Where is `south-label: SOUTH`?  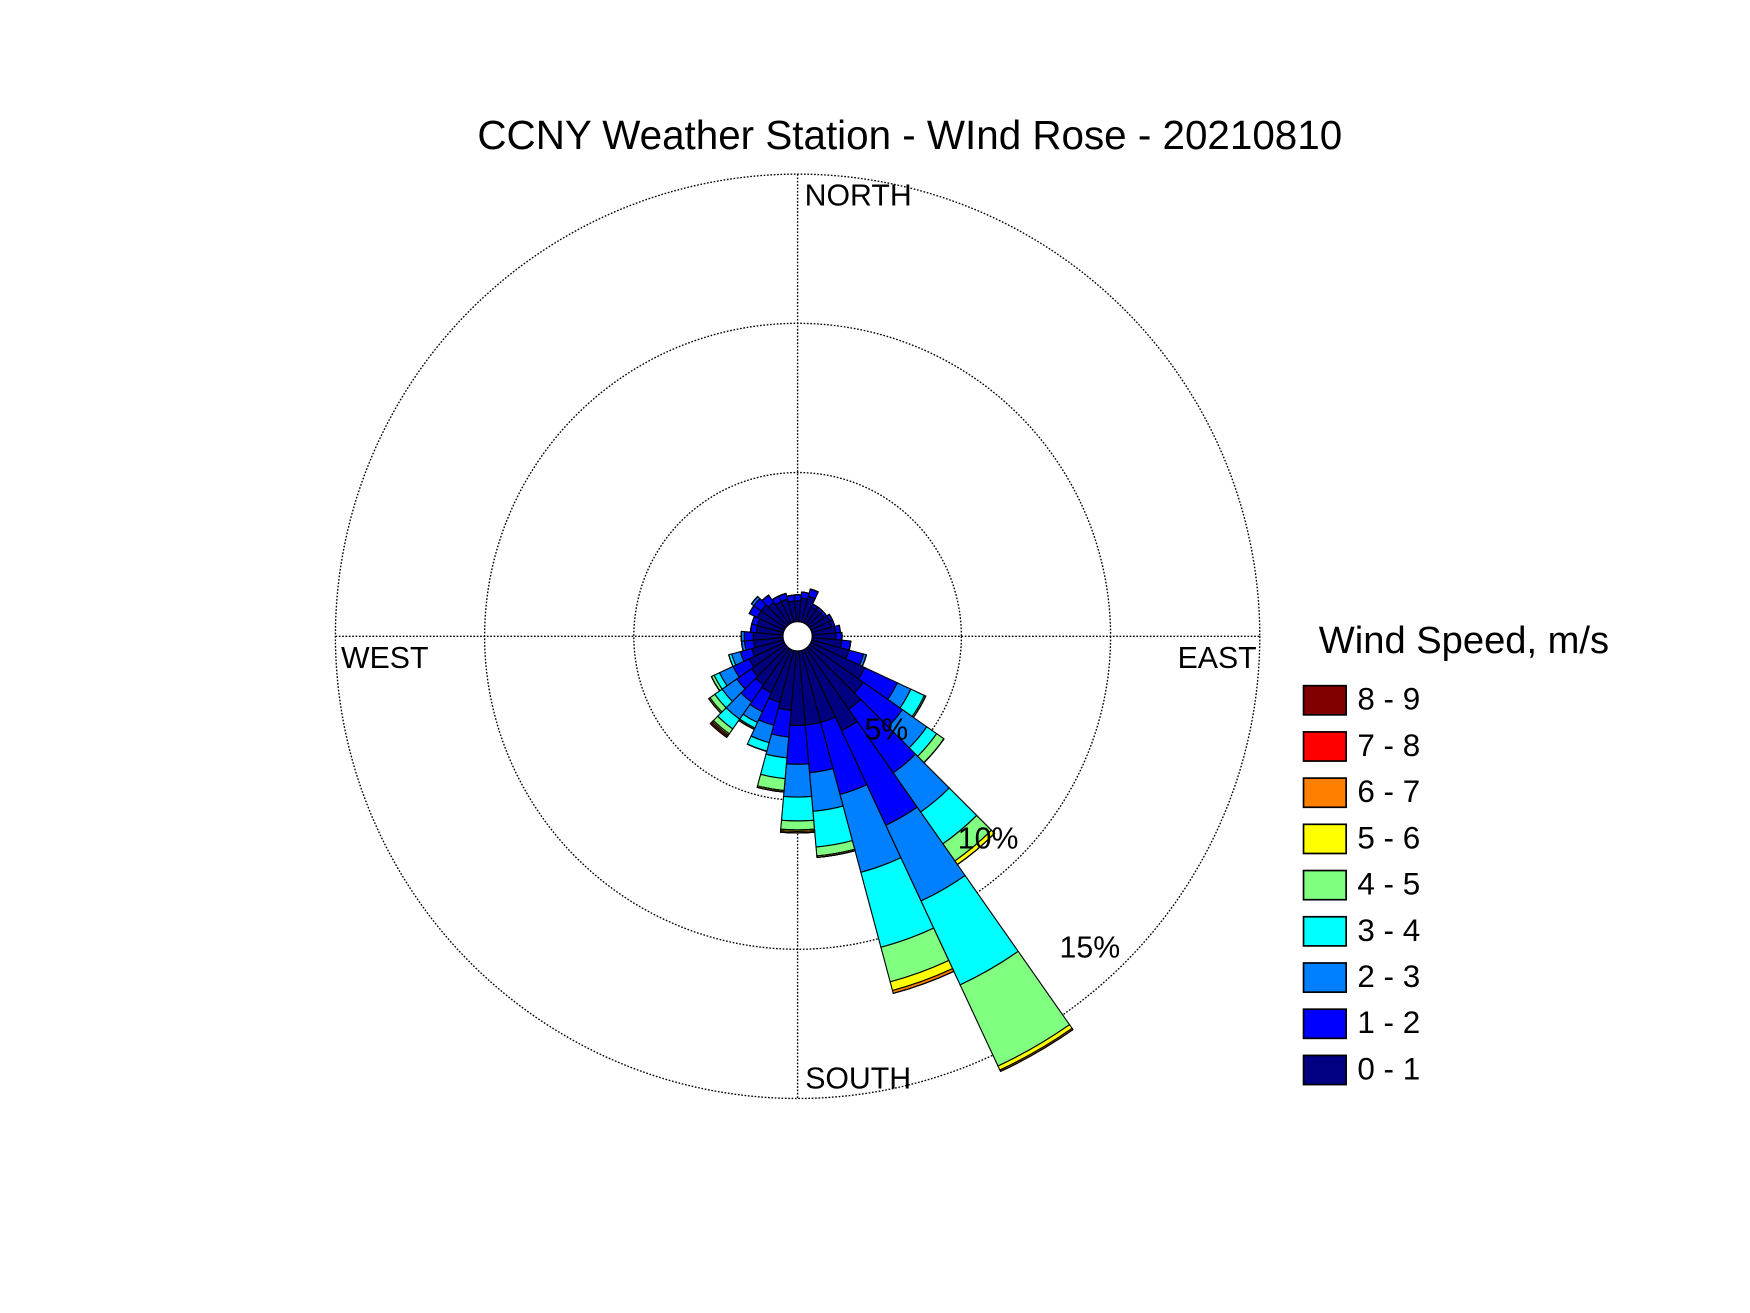 south-label: SOUTH is located at coordinates (858, 1079).